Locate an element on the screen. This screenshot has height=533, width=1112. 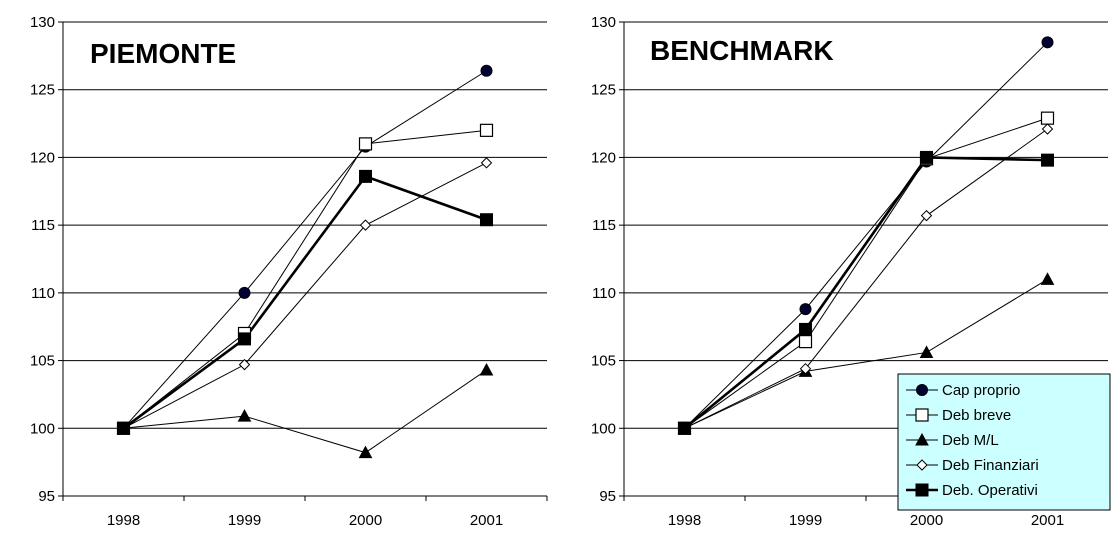
legend-box is located at coordinates (1004, 442).